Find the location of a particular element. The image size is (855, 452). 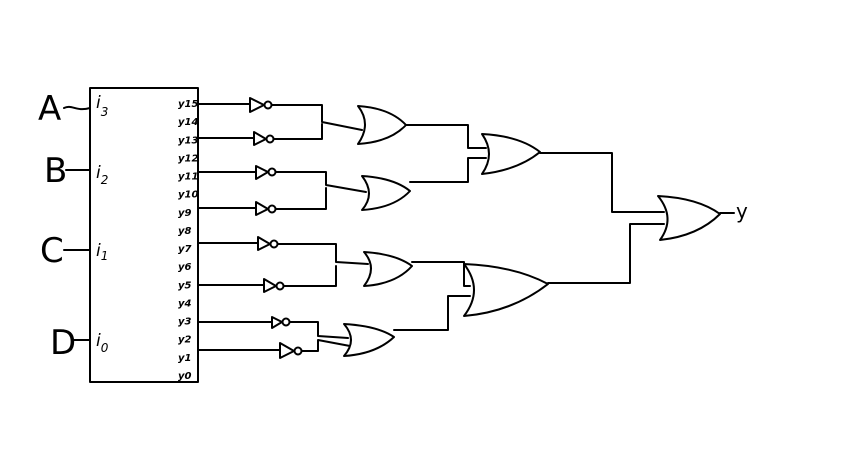

pin-y2-label: y2 is located at coordinates (185, 340).